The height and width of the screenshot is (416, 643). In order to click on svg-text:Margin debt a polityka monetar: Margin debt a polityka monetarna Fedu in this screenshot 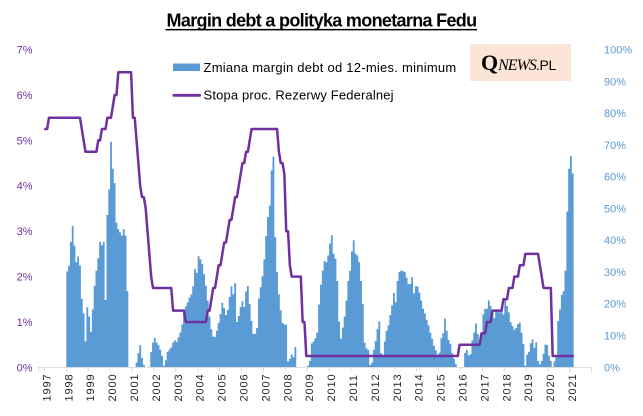, I will do `click(322, 20)`.